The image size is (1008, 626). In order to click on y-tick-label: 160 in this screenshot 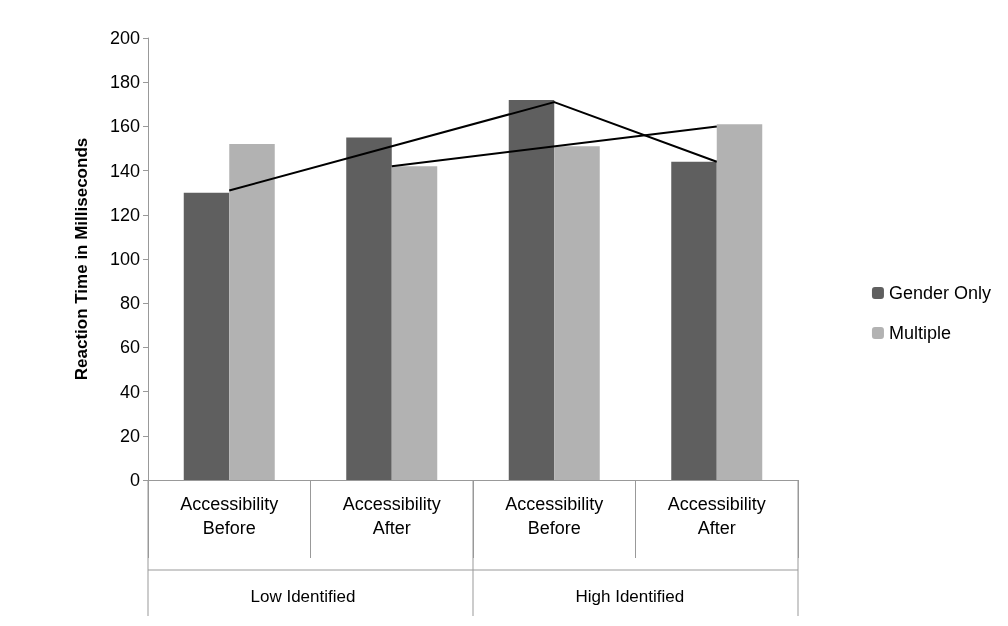, I will do `click(124, 126)`.